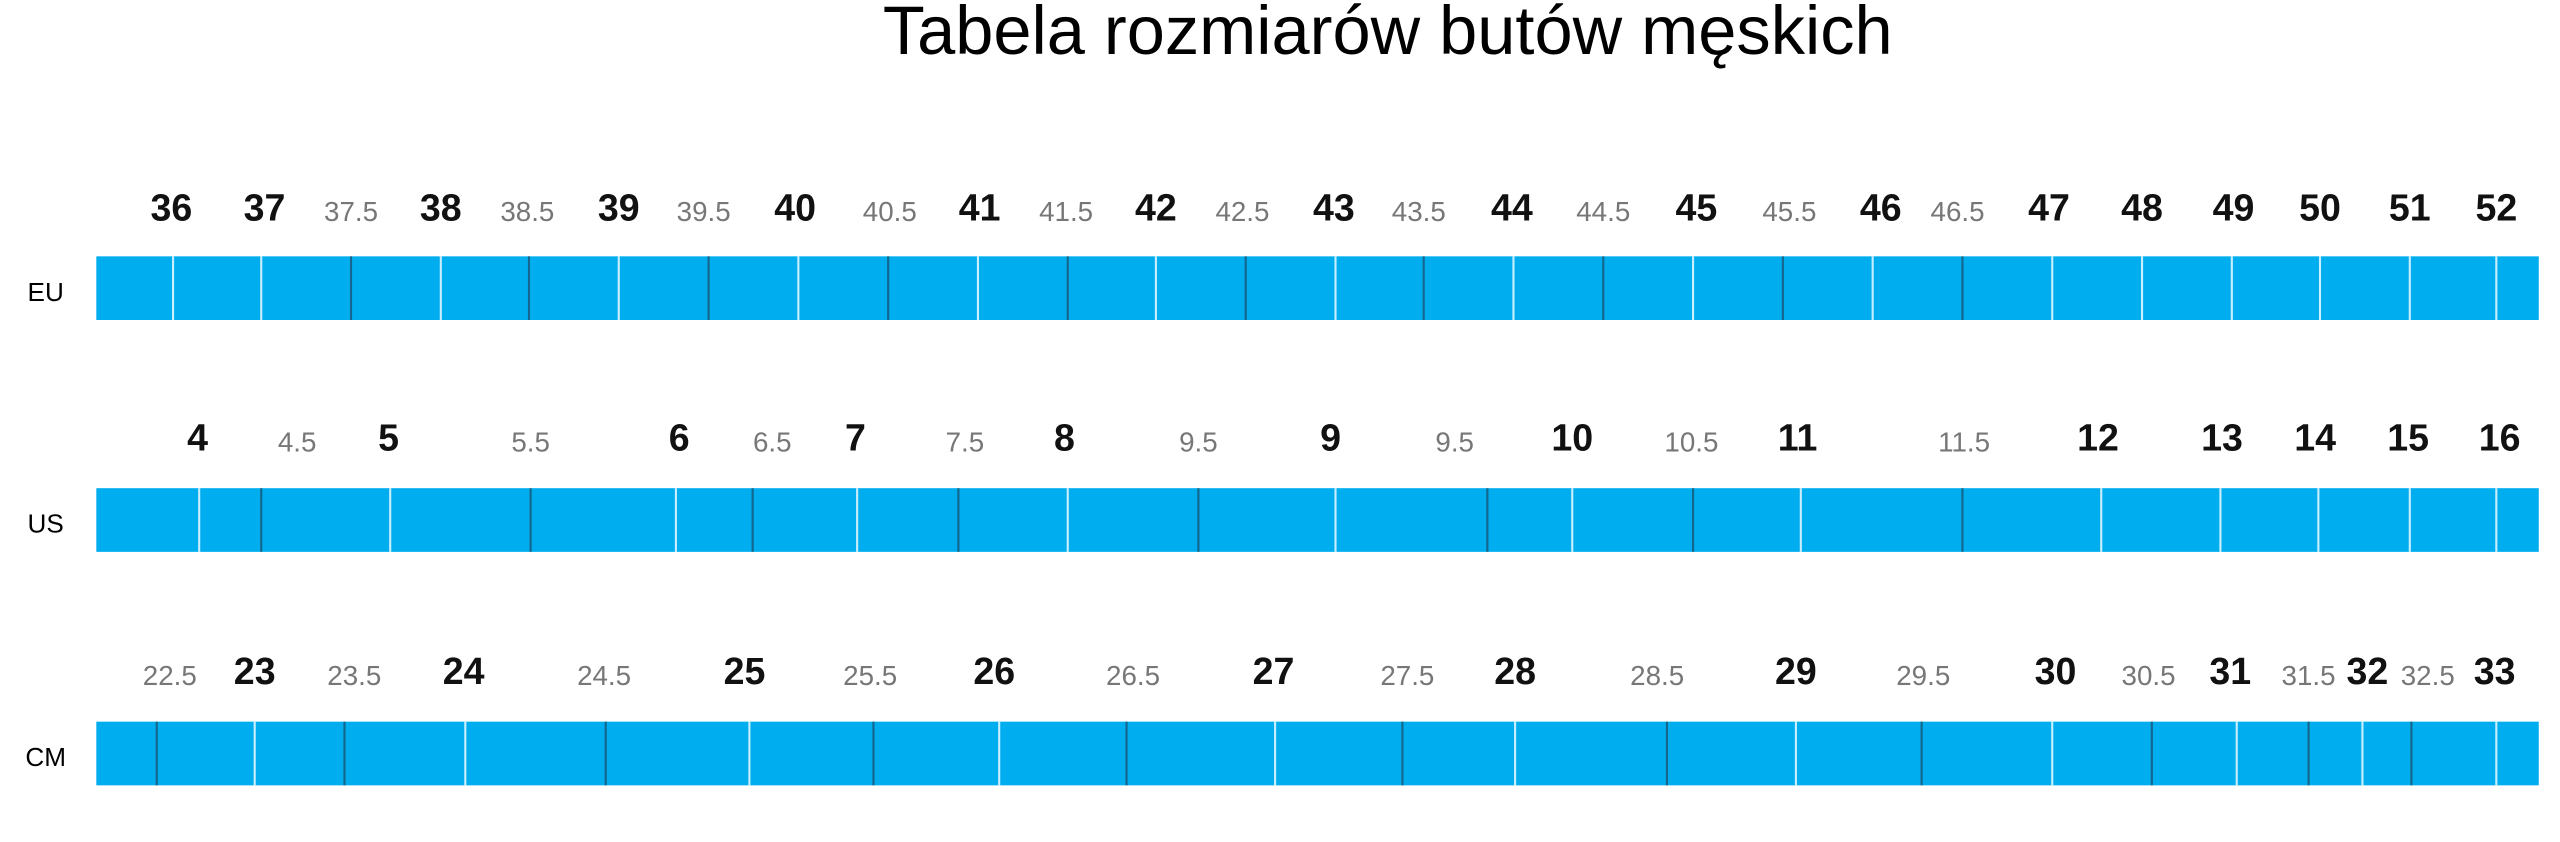  Describe the element at coordinates (772, 441) in the screenshot. I see `half-size-label: 6.5` at that location.